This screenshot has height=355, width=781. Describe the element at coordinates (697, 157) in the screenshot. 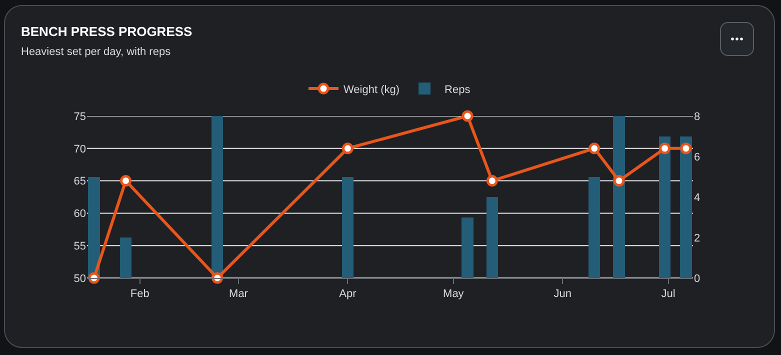

I see `y2-tick-label: 6` at that location.